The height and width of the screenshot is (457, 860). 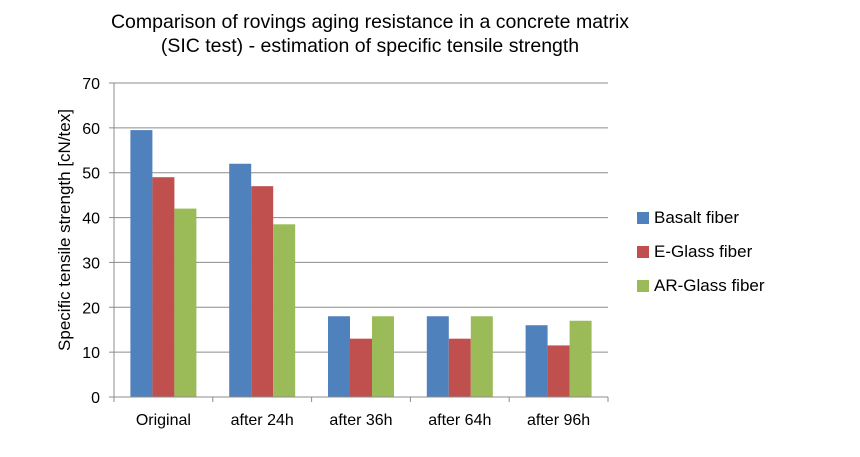 I want to click on x-tick-label: after 64h, so click(x=459, y=420).